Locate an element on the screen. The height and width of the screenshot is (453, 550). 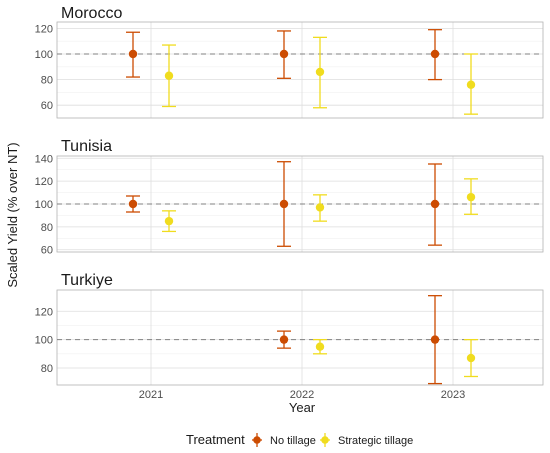
facet-title: Morocco is located at coordinates (91, 13).